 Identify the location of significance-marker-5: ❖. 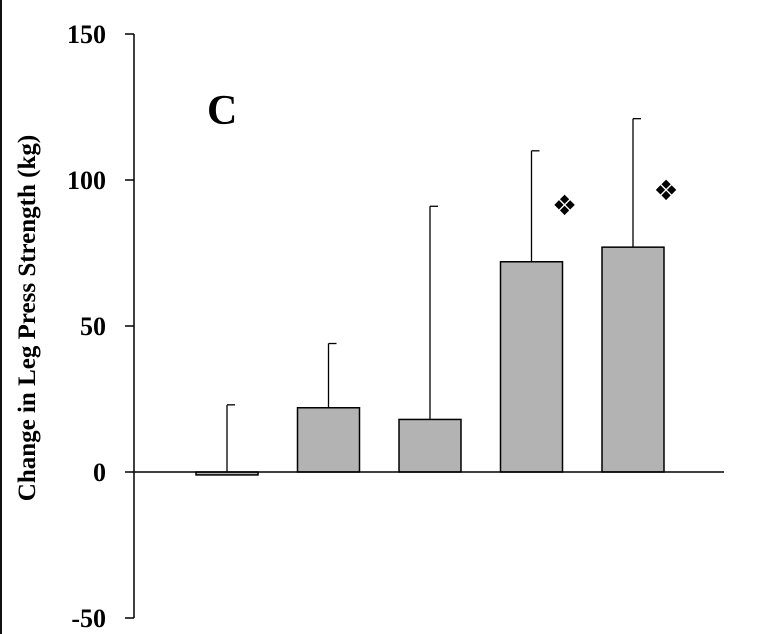
(665, 190).